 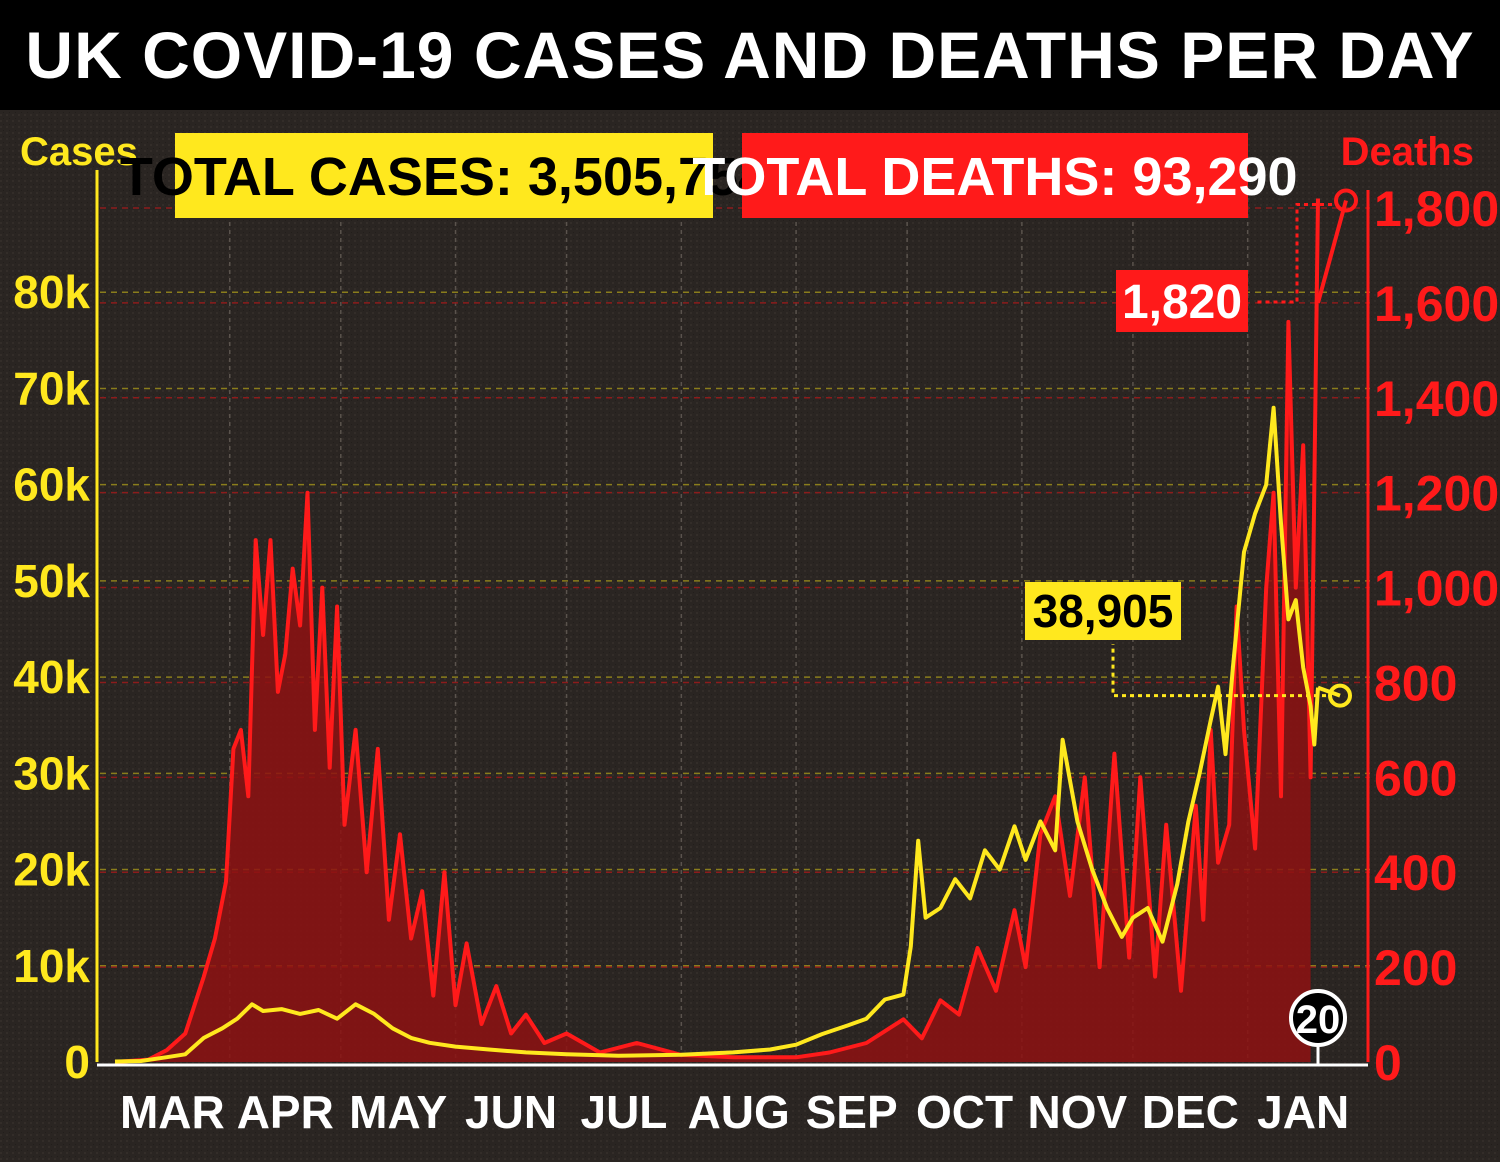 What do you see at coordinates (51, 677) in the screenshot?
I see `cases-tick-label: 40k` at bounding box center [51, 677].